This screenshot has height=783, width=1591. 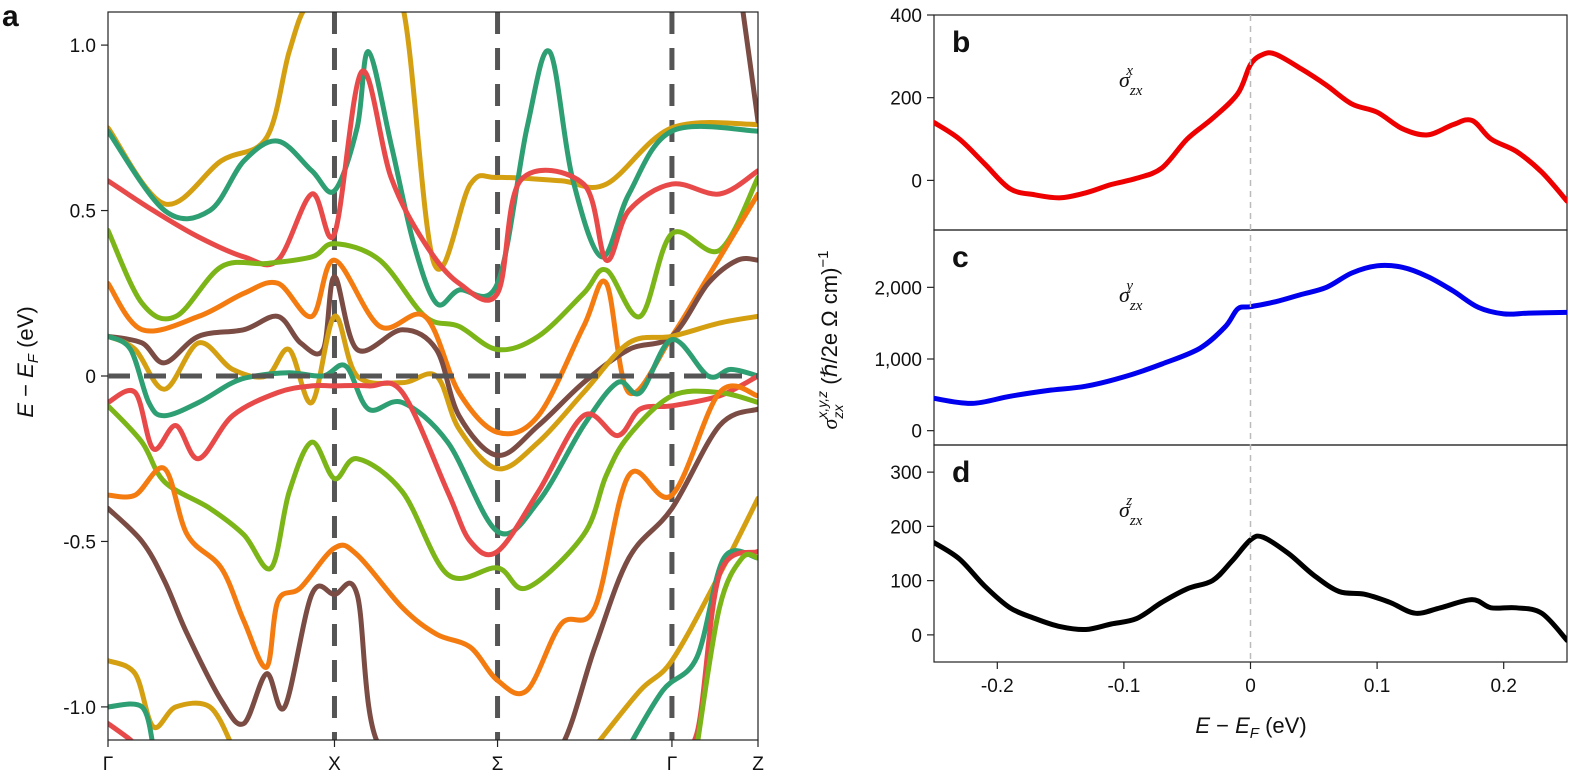 I want to click on x-tick-label: -0.1, so click(x=1124, y=686).